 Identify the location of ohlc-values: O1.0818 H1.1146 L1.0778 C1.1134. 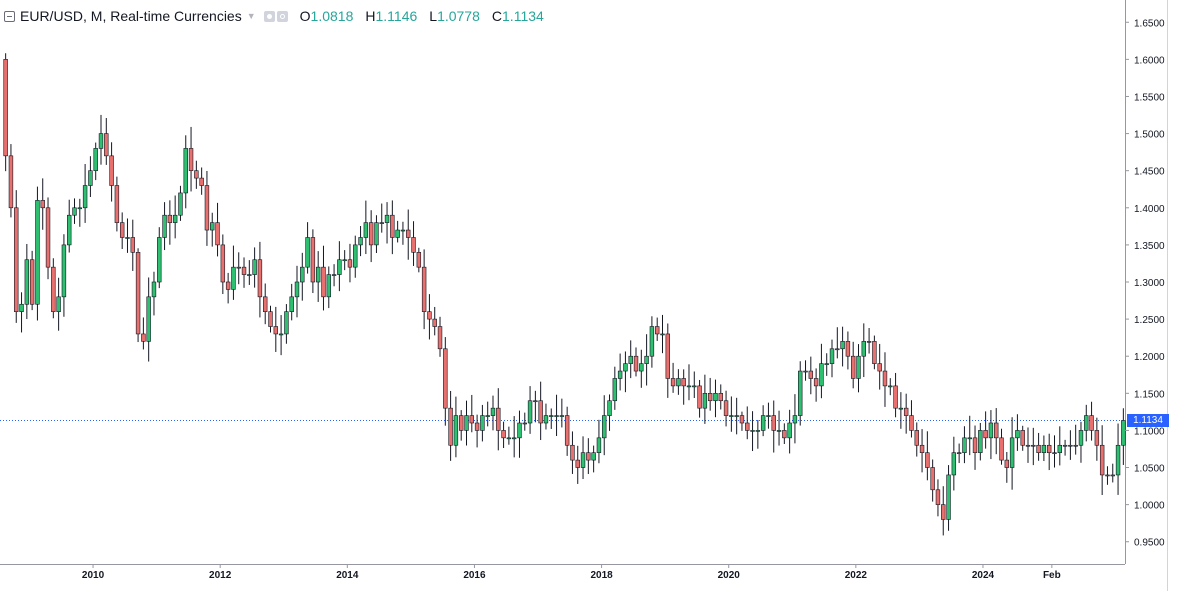
(422, 16).